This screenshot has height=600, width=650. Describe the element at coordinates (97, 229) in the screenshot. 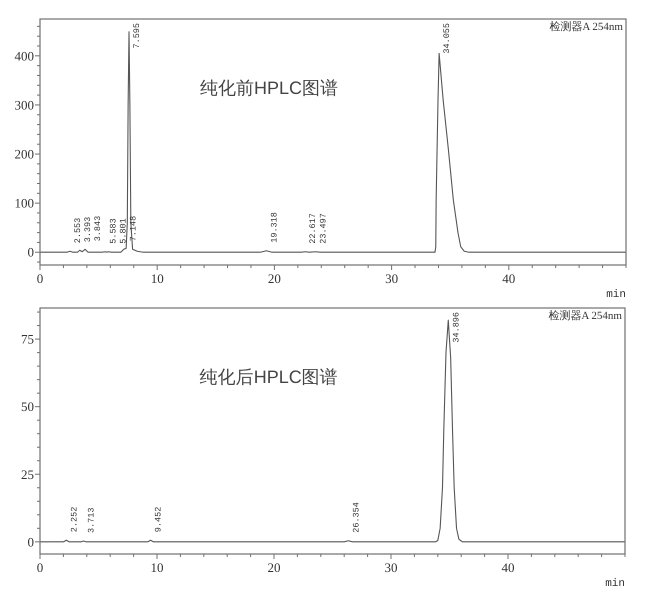

I see `annotation: 3.843` at that location.